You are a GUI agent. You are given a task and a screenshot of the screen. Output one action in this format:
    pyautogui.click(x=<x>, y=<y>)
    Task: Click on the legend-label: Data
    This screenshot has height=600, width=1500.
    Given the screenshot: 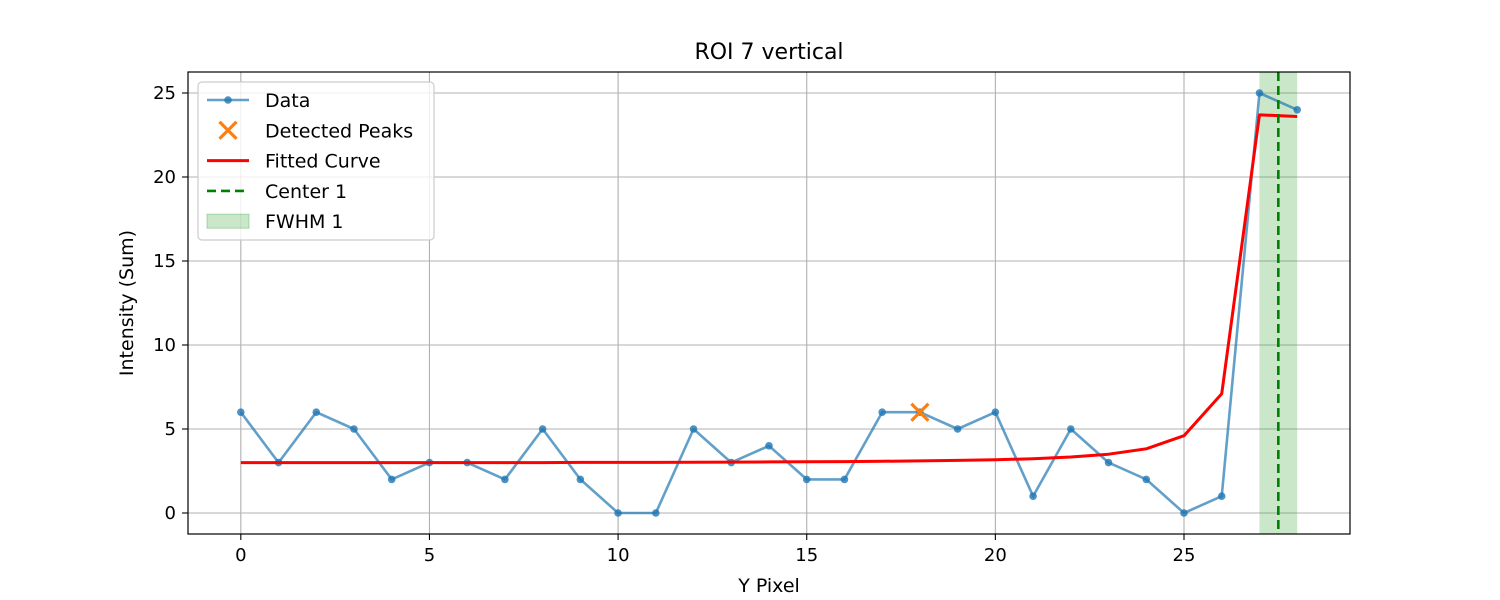 What is the action you would take?
    pyautogui.click(x=287, y=101)
    